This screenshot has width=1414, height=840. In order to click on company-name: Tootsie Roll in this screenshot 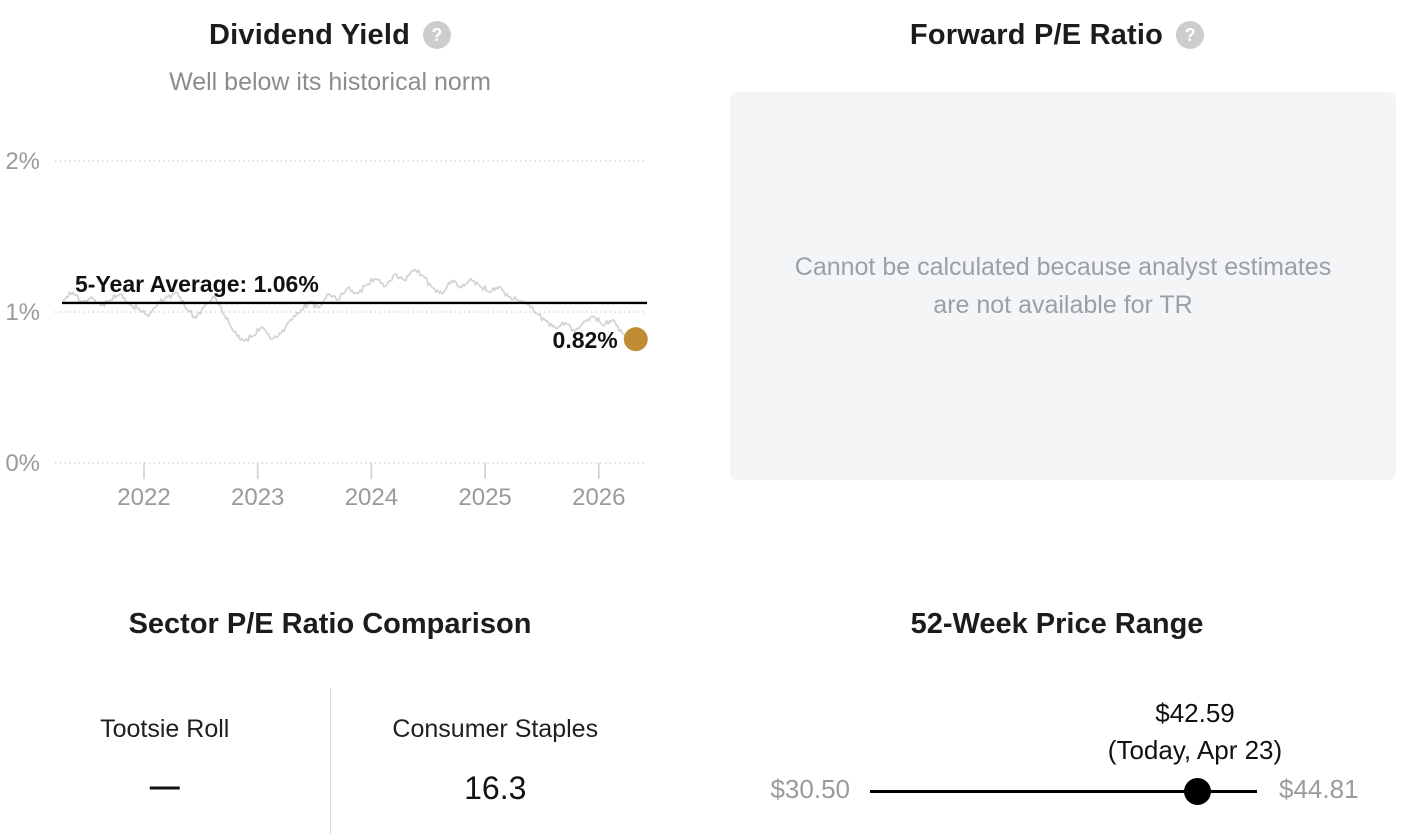, I will do `click(165, 729)`.